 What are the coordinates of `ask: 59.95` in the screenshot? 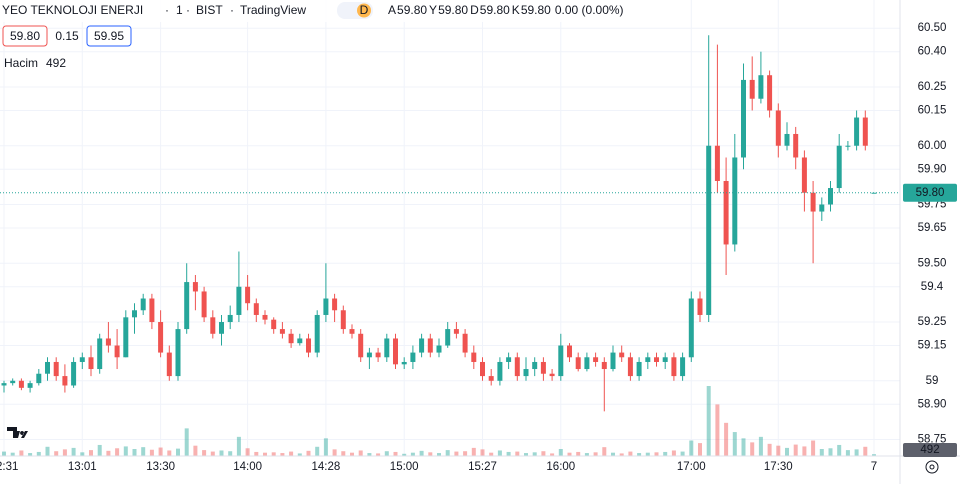 It's located at (109, 36).